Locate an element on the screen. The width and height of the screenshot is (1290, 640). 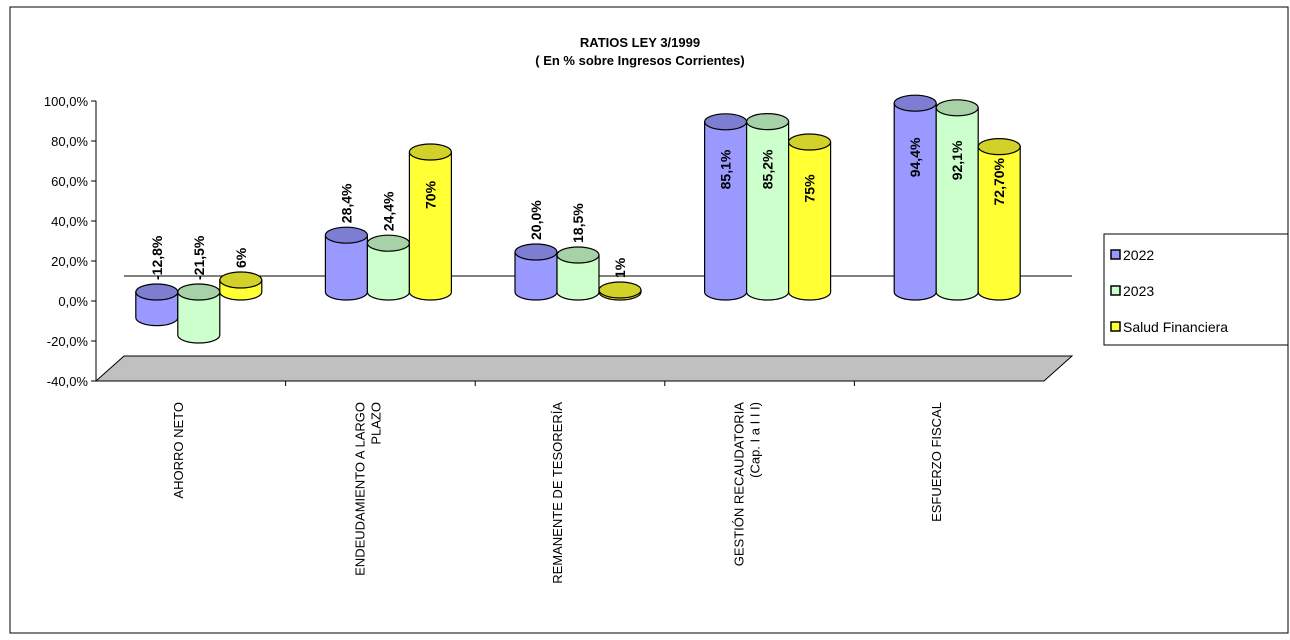
data-label: 24,4% is located at coordinates (388, 211).